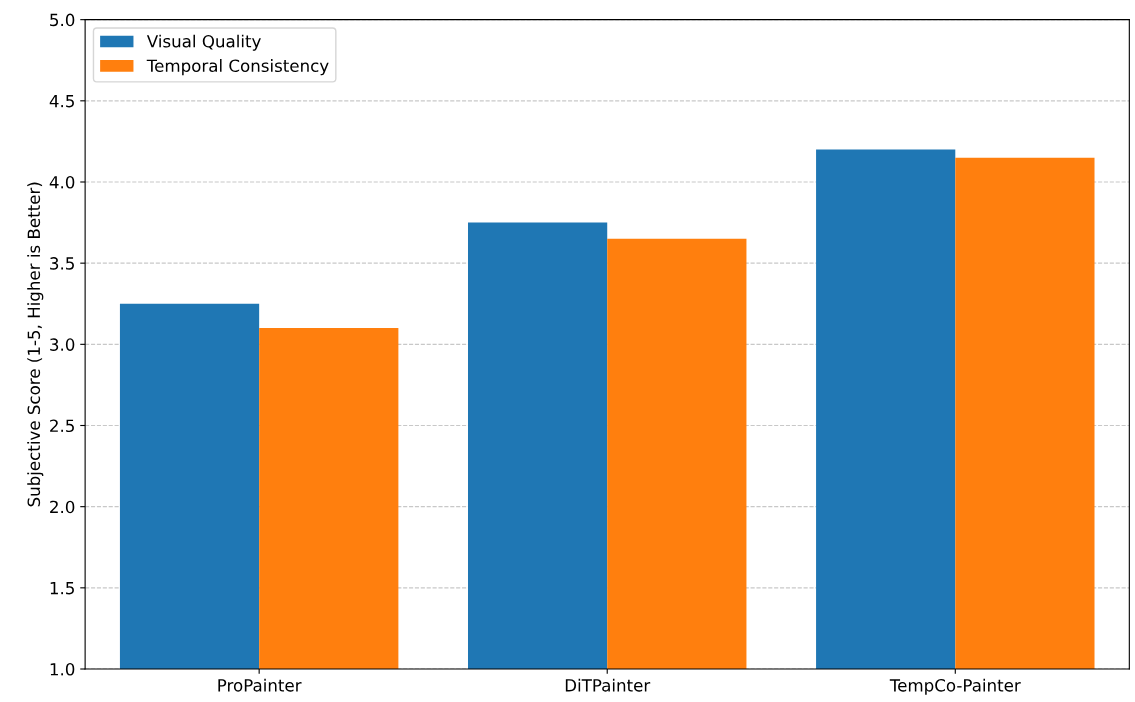 This screenshot has height=702, width=1135. I want to click on y-tick-label: 2.5, so click(62, 426).